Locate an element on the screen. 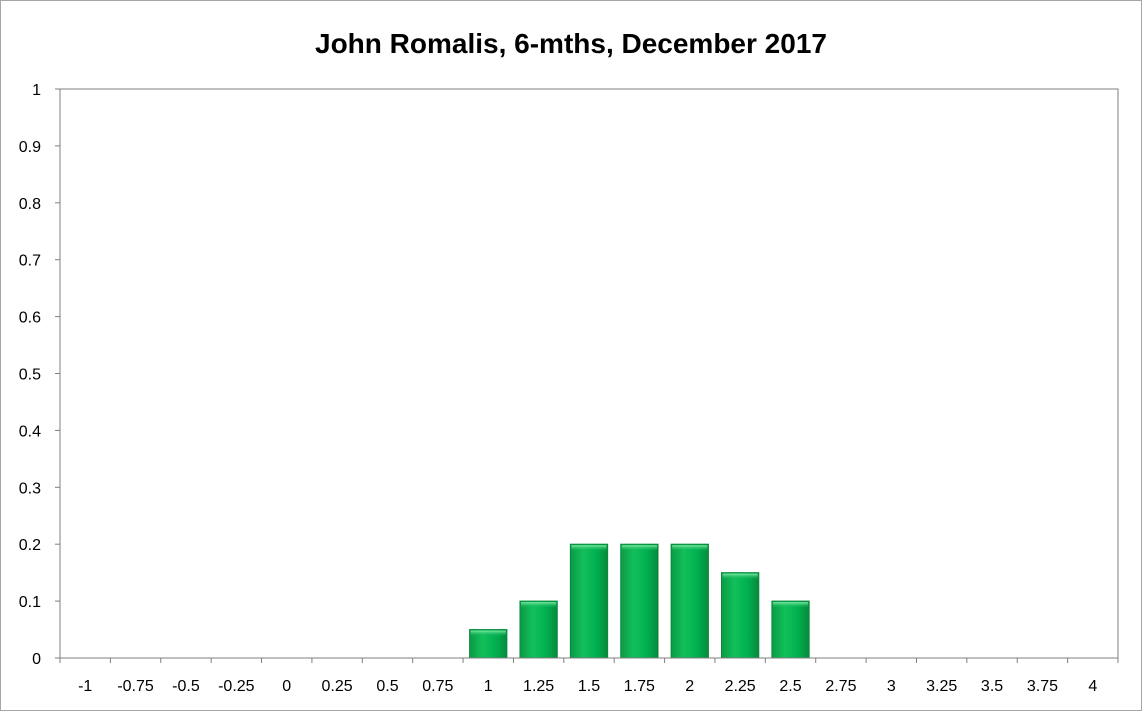 The height and width of the screenshot is (711, 1142). x-tick-label: 0.25 is located at coordinates (337, 686).